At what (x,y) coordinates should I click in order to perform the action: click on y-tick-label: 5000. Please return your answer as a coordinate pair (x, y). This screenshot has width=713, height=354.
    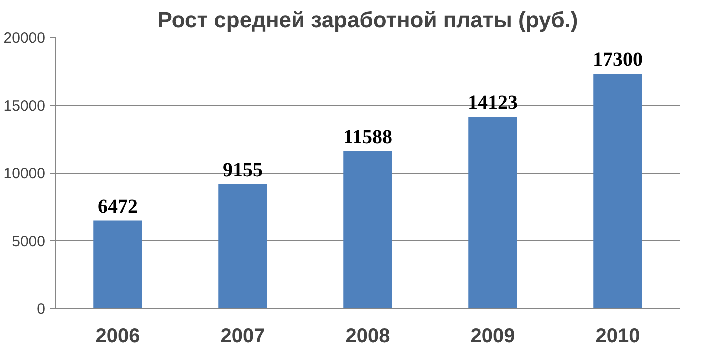
    Looking at the image, I should click on (29, 241).